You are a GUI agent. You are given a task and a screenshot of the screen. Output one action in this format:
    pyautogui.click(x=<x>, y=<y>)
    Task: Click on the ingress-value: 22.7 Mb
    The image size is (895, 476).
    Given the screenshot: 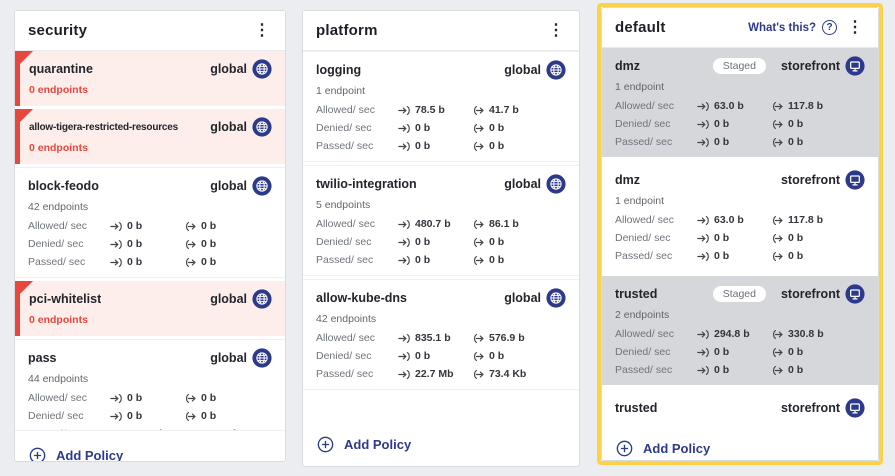 What is the action you would take?
    pyautogui.click(x=434, y=374)
    